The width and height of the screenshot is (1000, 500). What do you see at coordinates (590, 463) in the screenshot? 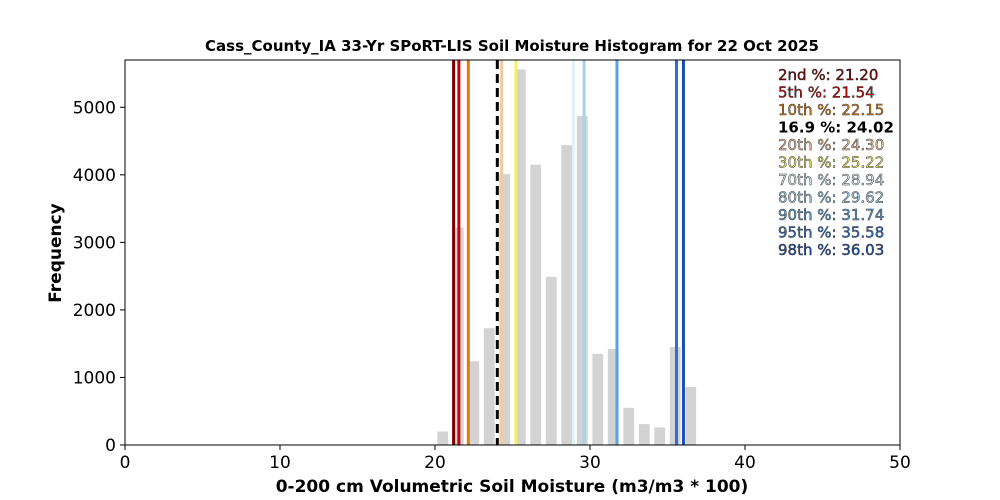
I see `x-tick-label-3: 30` at bounding box center [590, 463].